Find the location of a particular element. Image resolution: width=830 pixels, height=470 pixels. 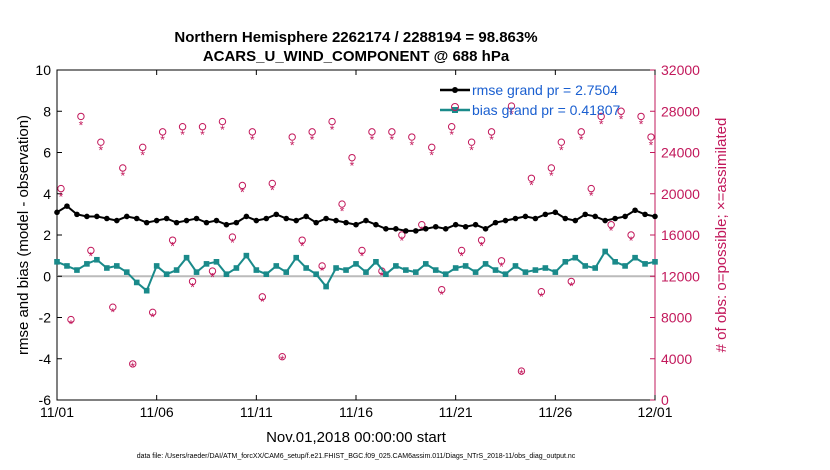

y-left-tick-label: -4 is located at coordinates (45, 359).